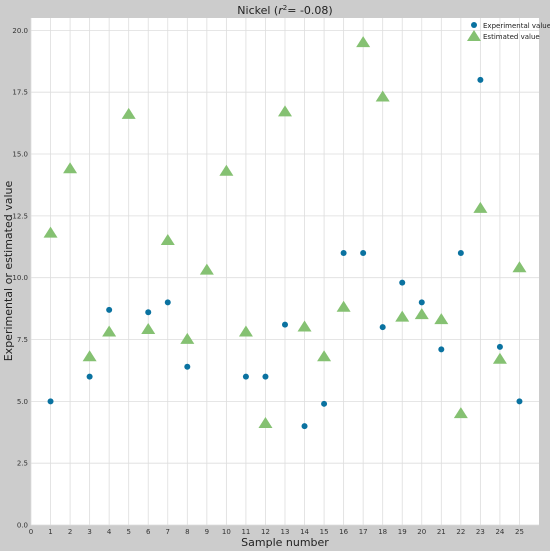 The height and width of the screenshot is (551, 550). Describe the element at coordinates (257, 10) in the screenshot. I see `title-main: Nickel (` at that location.